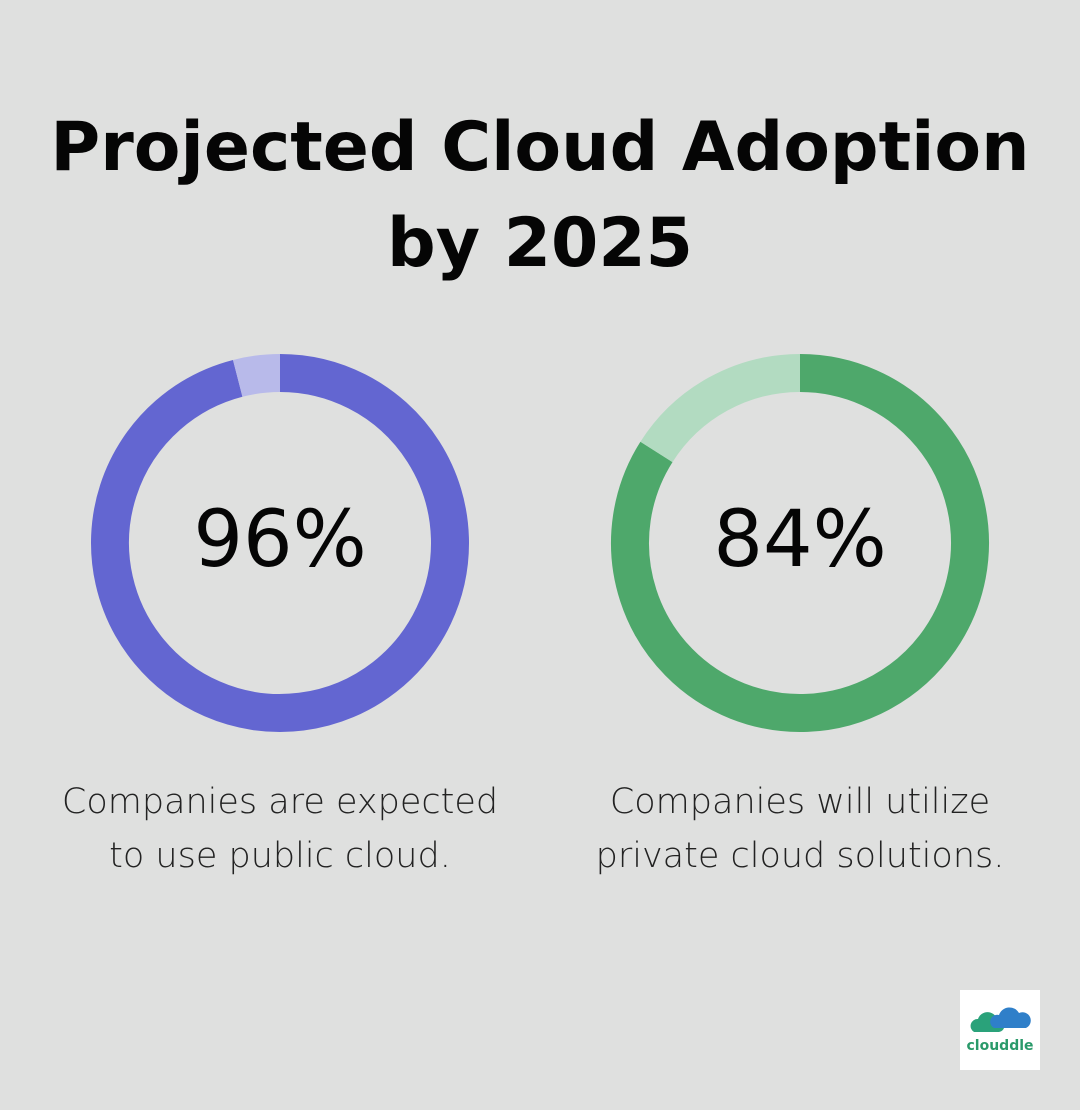  I want to click on donut-chart-public-cloud: 96%, so click(290, 545).